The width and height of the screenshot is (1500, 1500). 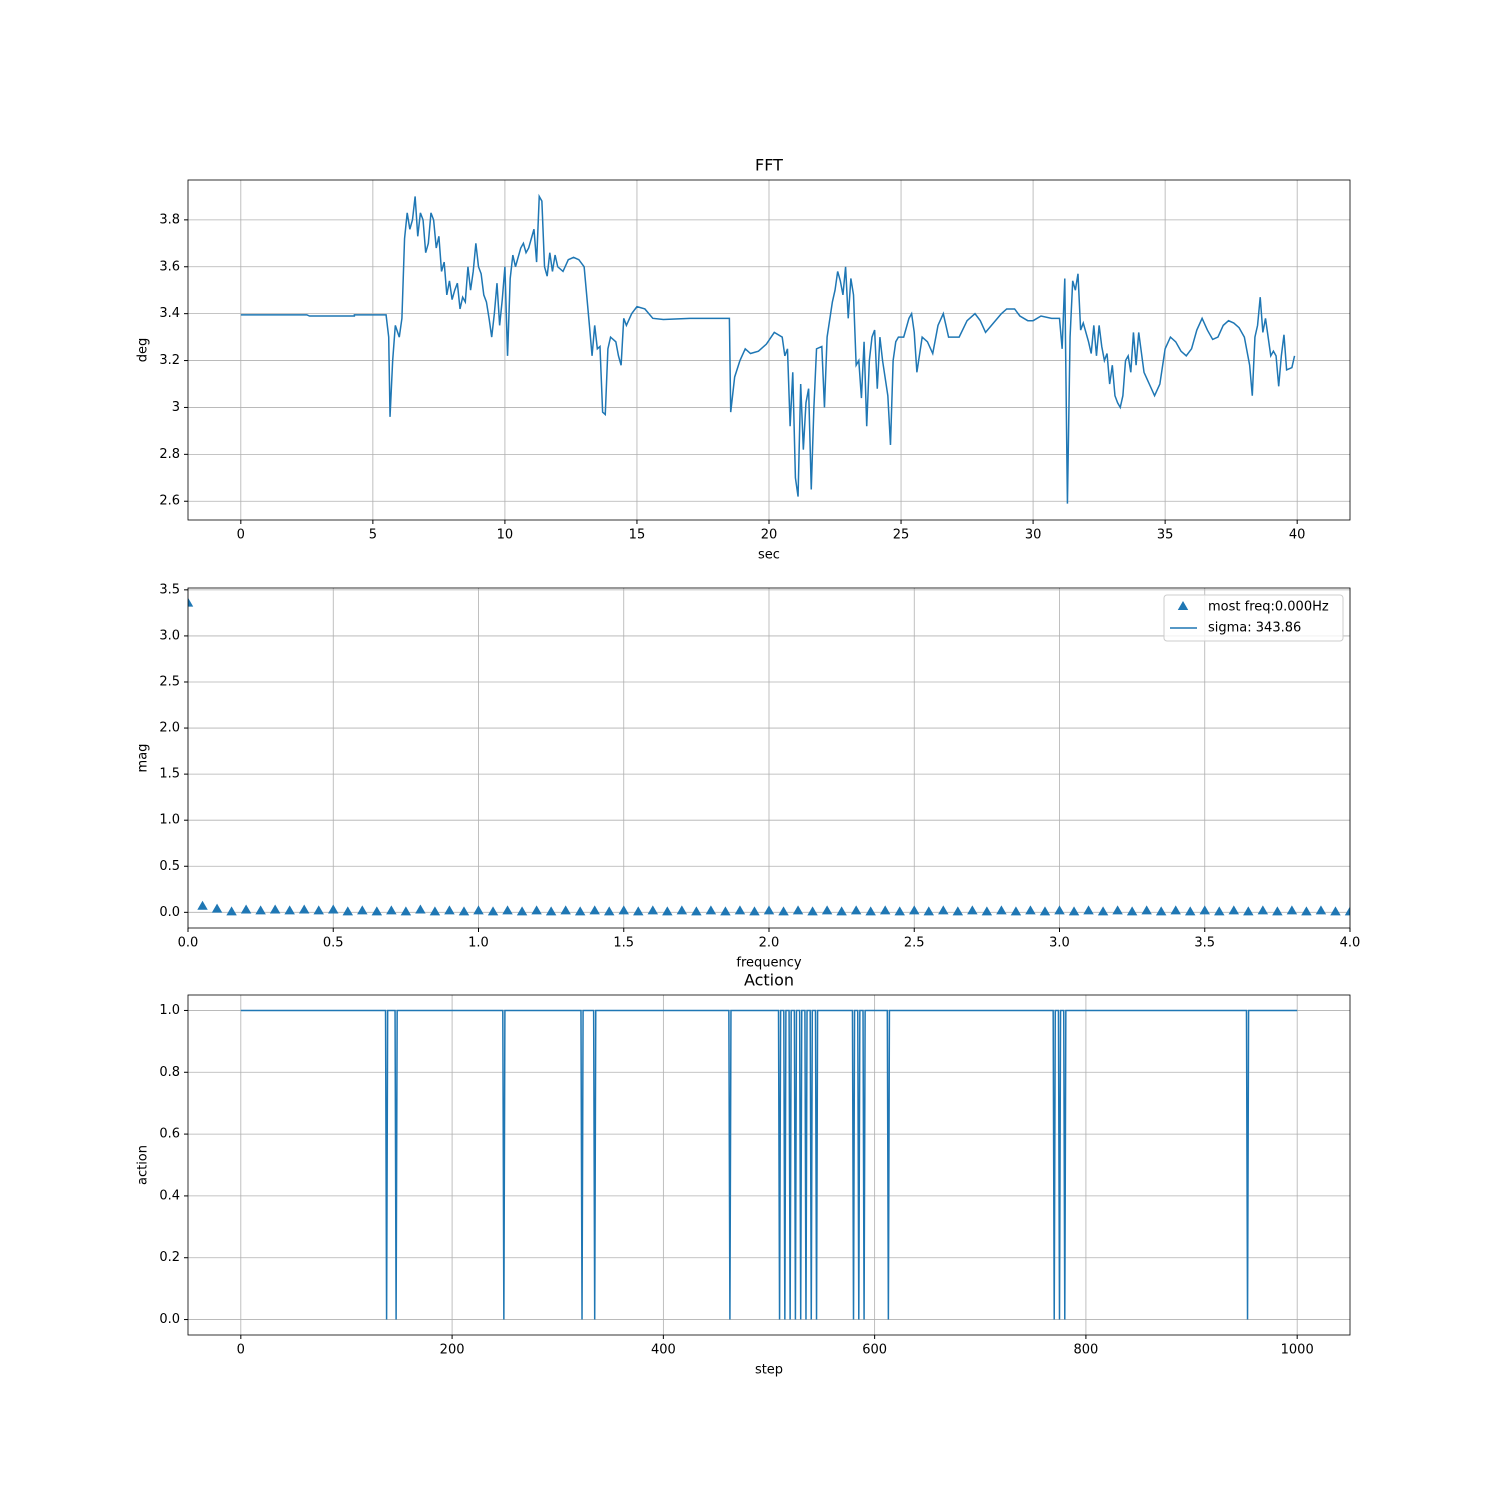 I want to click on x-tick-label: 20, so click(x=769, y=535).